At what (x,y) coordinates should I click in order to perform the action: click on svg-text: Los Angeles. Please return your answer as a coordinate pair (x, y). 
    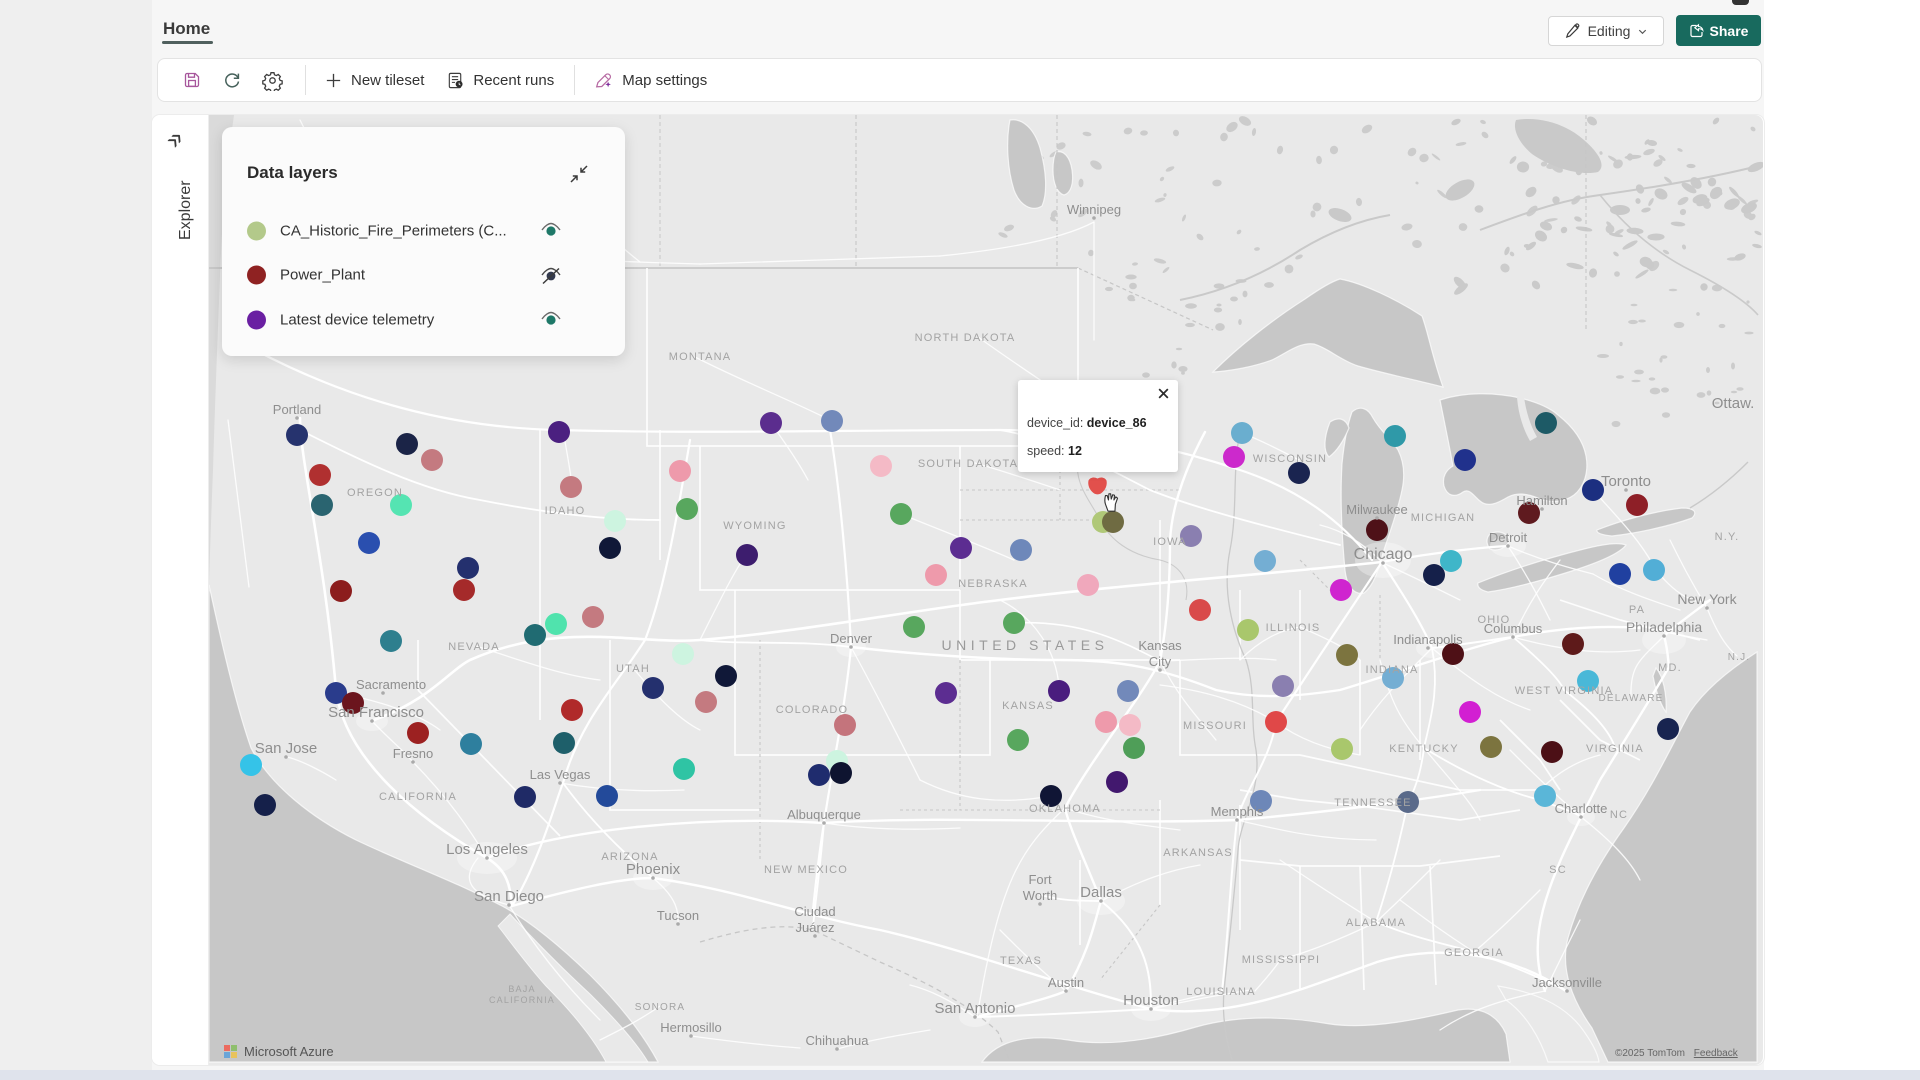
    Looking at the image, I should click on (487, 849).